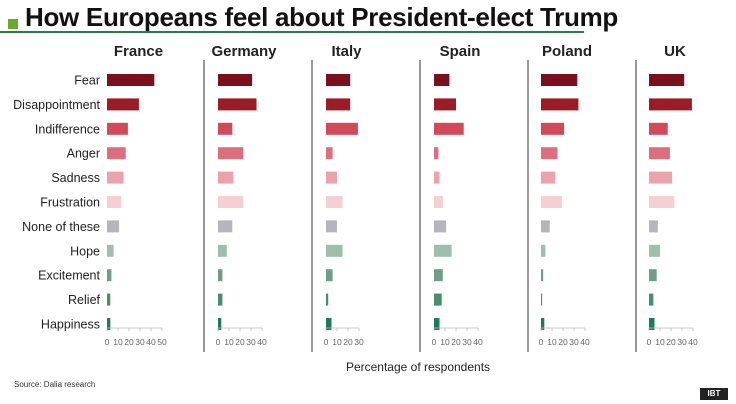 The width and height of the screenshot is (736, 404). Describe the element at coordinates (251, 342) in the screenshot. I see `tick-label-germany-30: 30` at that location.